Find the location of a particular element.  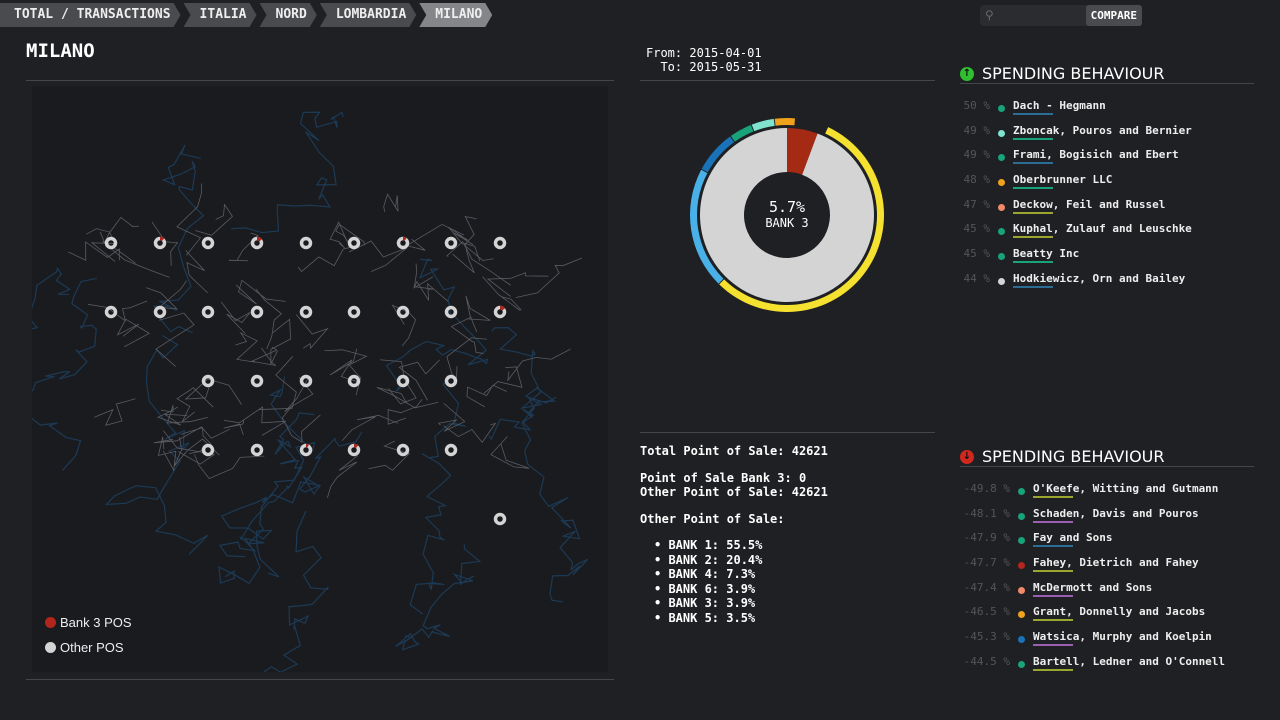

breadcrumb-nord: NORD is located at coordinates (288, 15).